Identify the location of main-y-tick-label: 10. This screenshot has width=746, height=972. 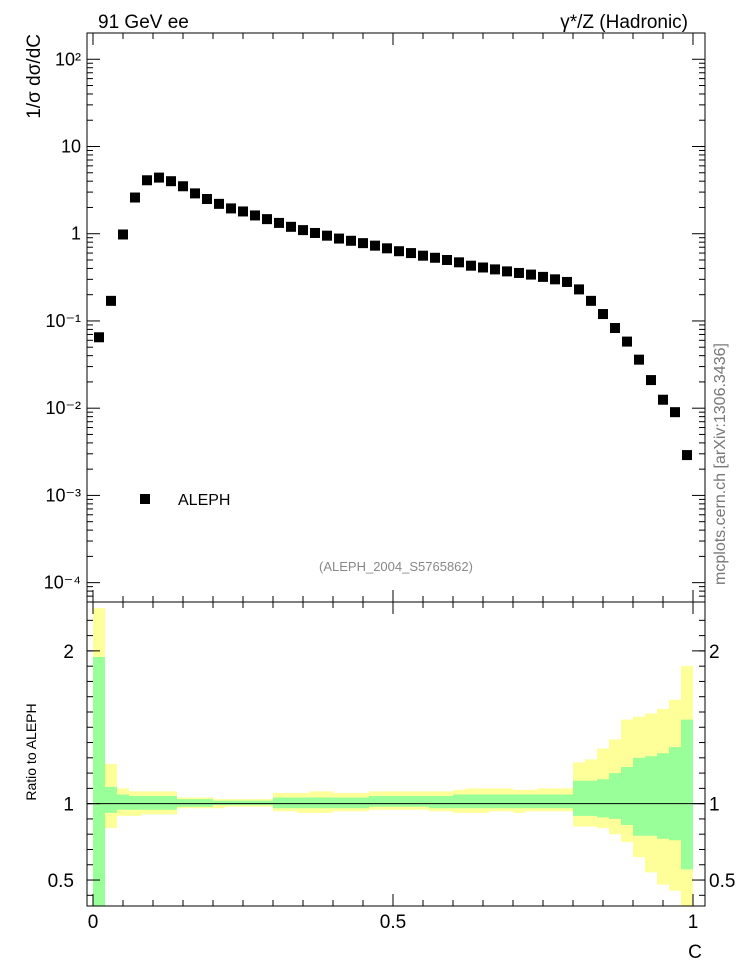
(71, 146).